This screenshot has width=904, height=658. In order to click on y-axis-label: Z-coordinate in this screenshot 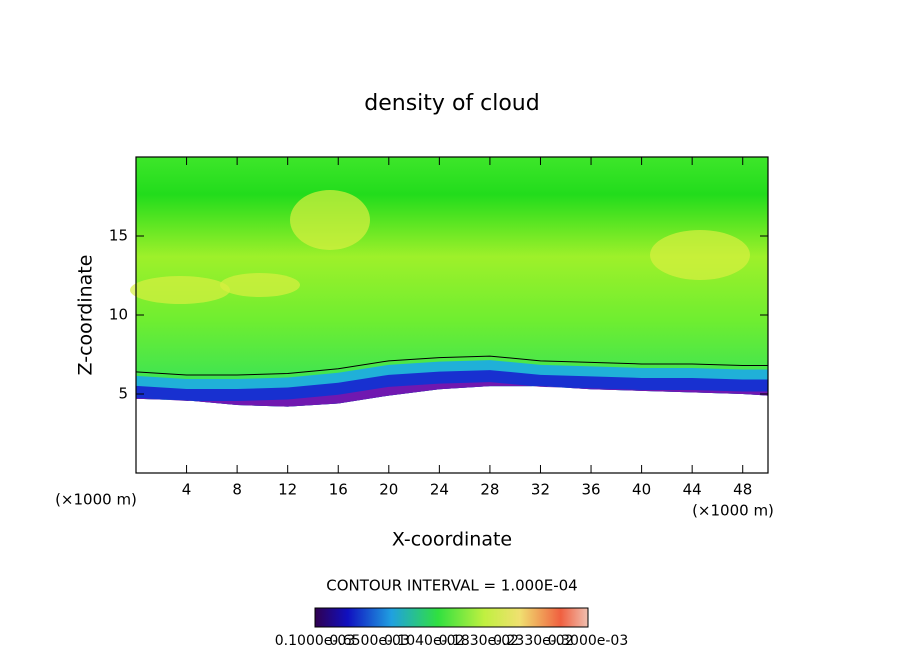, I will do `click(86, 315)`.